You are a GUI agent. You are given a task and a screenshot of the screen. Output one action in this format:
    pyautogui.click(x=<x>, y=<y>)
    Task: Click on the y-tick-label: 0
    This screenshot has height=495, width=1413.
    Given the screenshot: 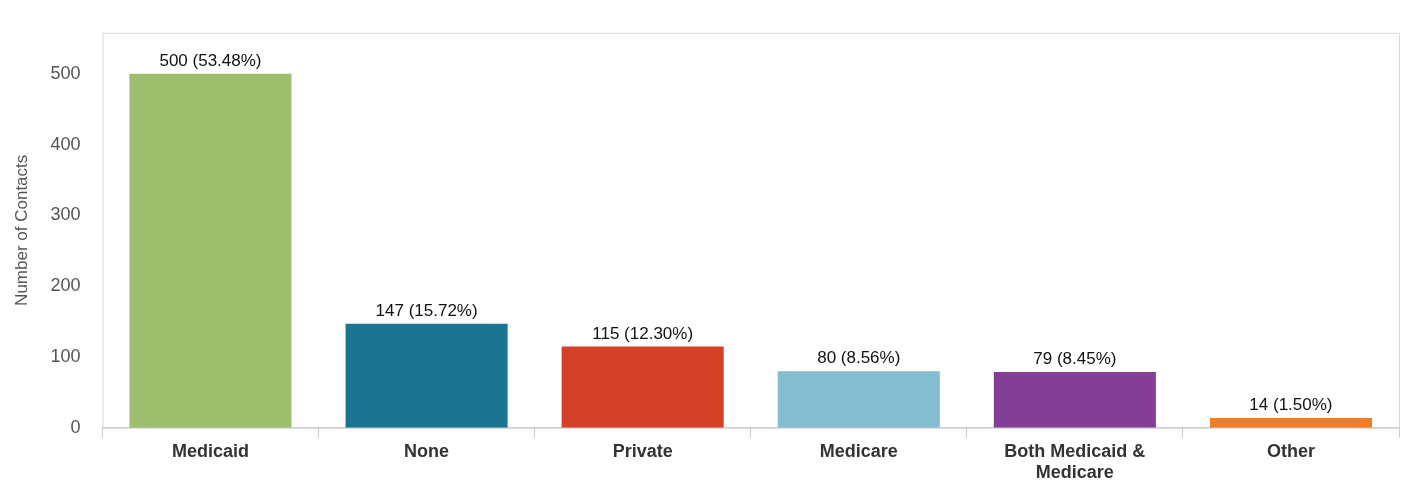 What is the action you would take?
    pyautogui.click(x=75, y=426)
    